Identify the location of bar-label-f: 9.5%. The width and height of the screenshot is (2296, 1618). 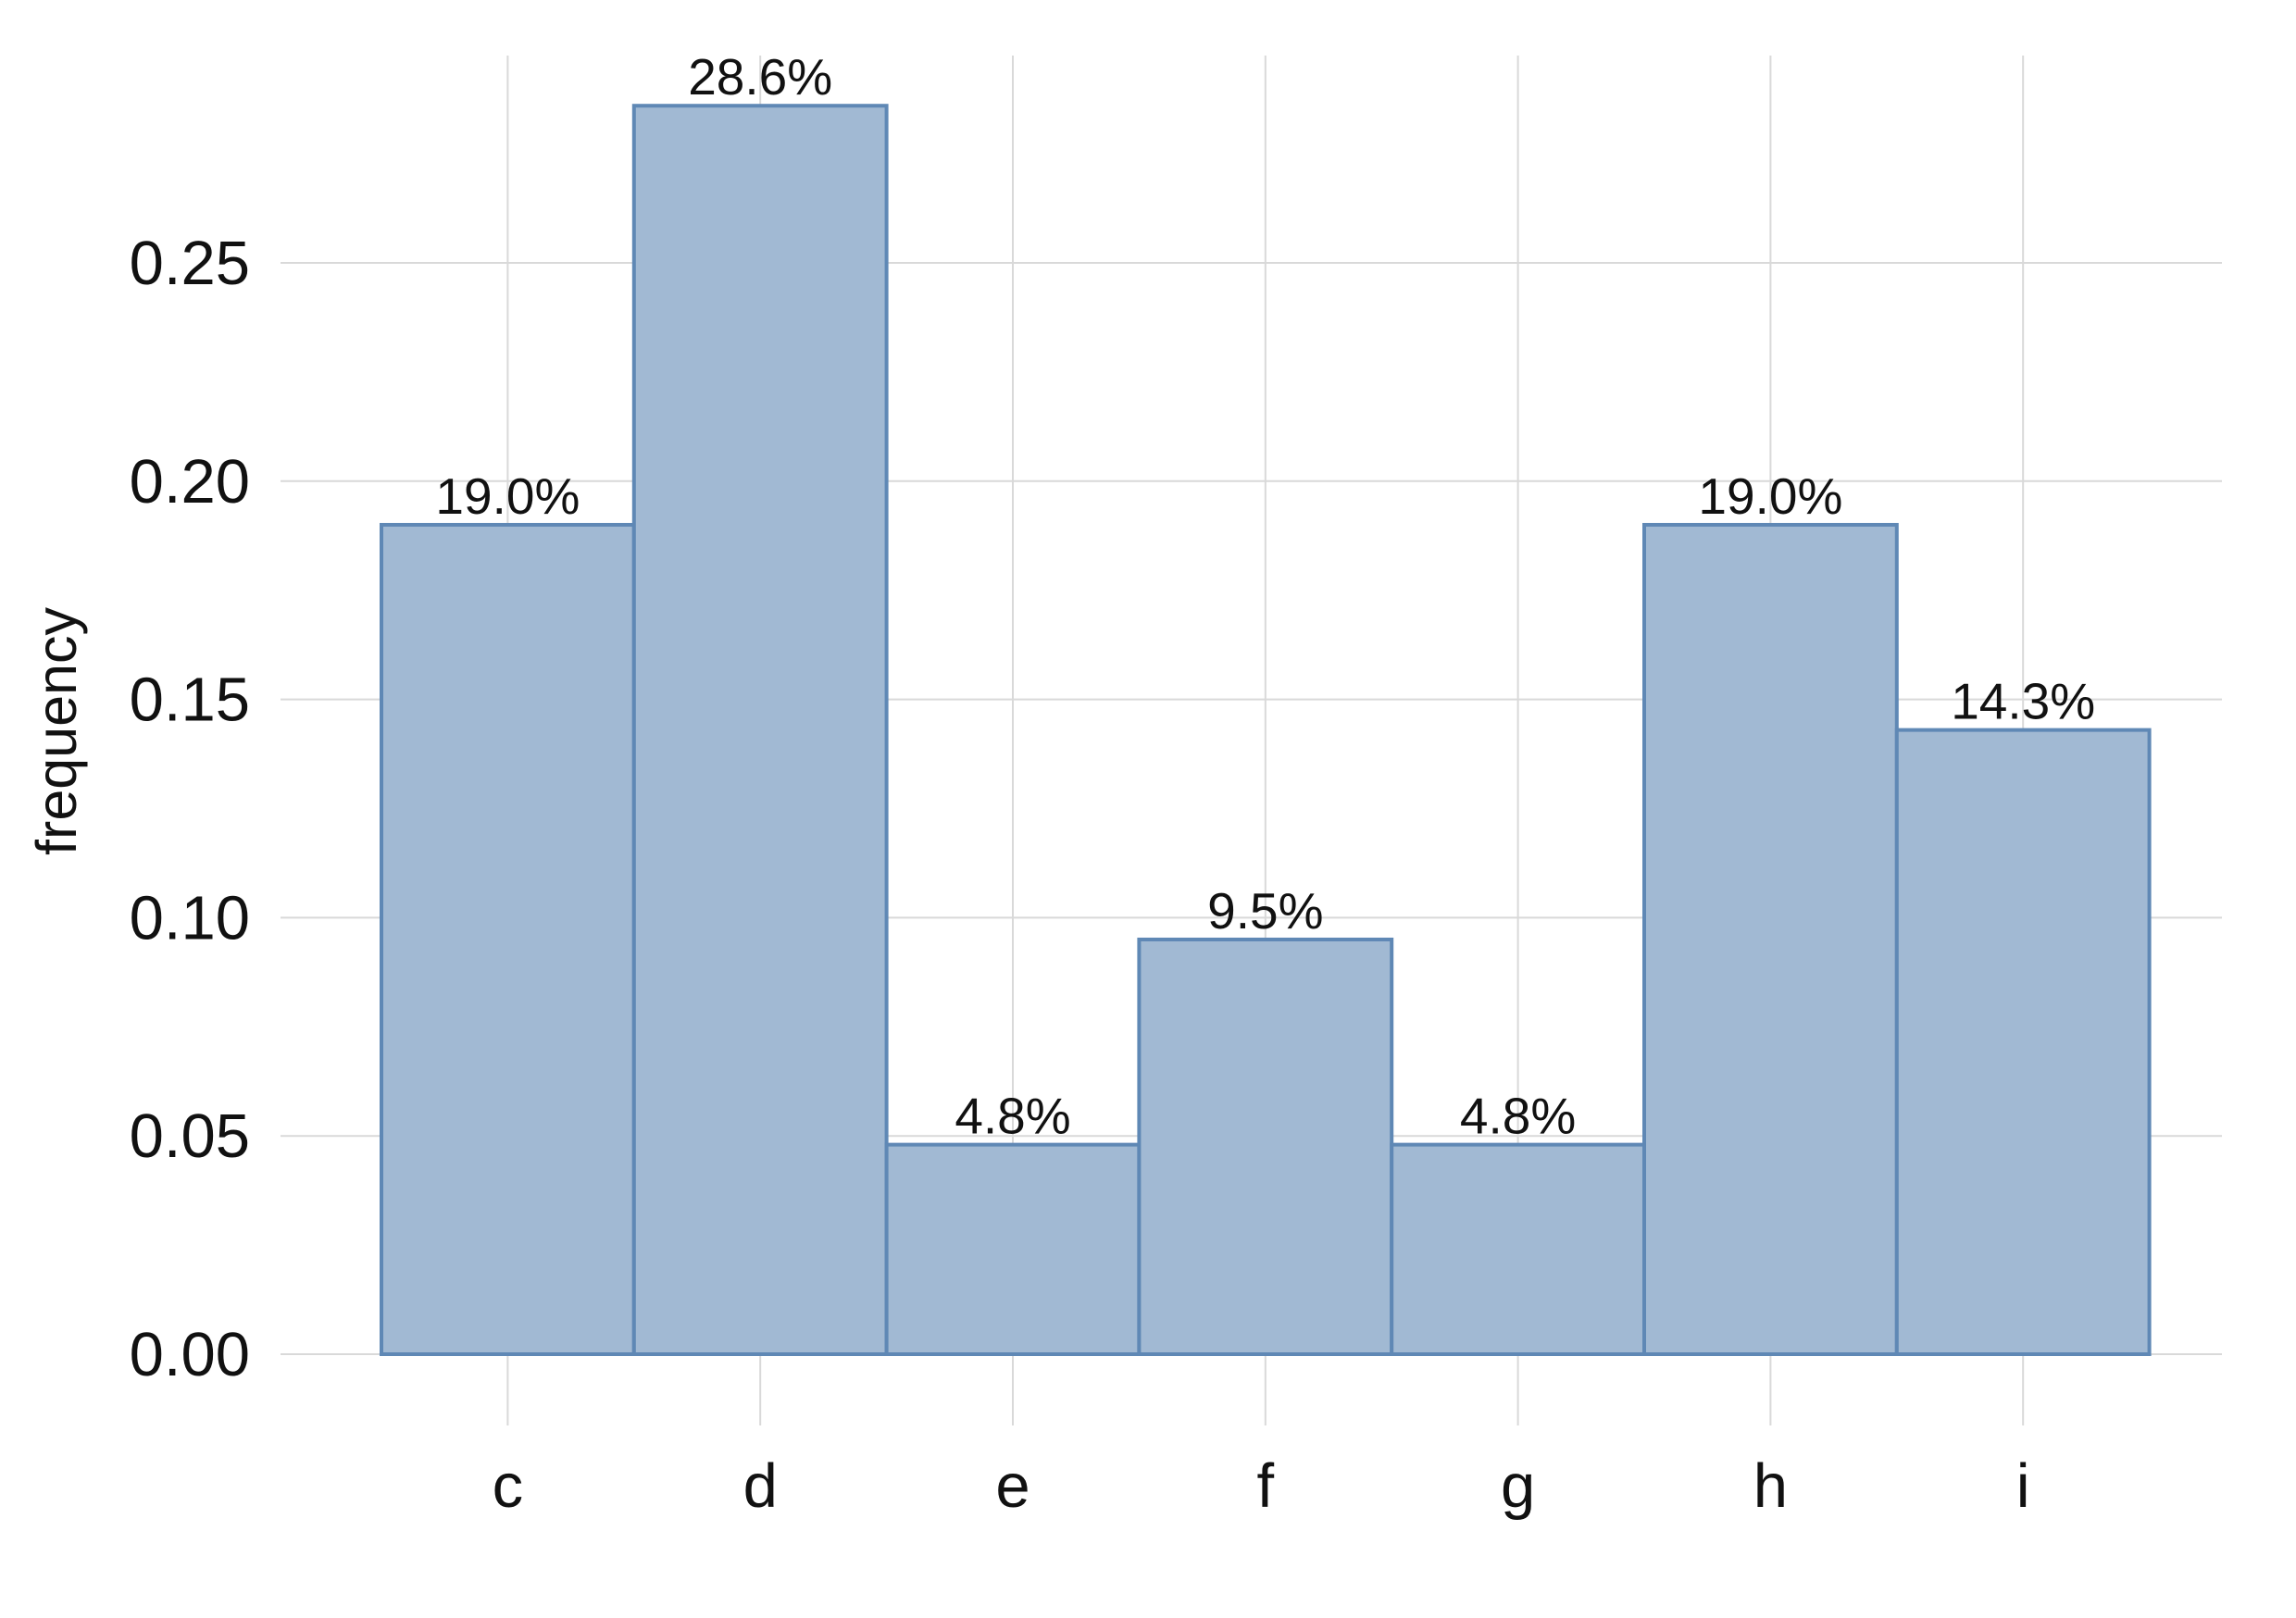
(1265, 911).